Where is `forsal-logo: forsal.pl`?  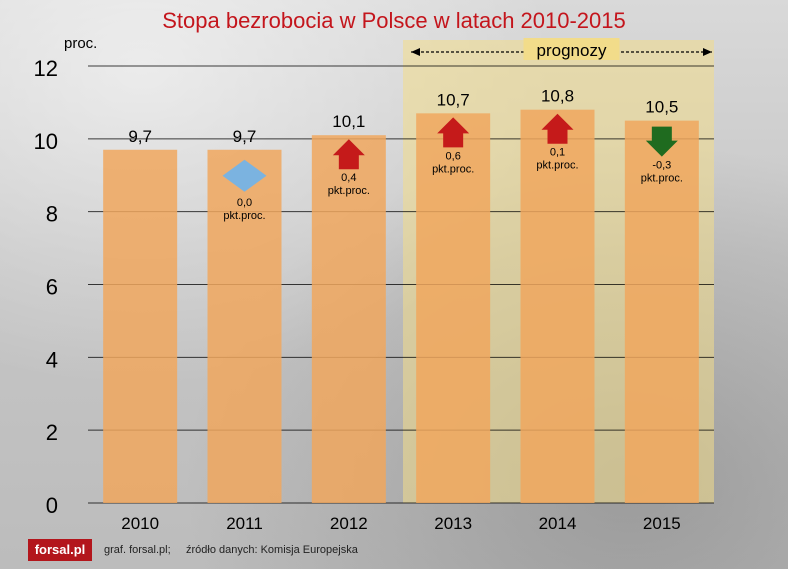 forsal-logo: forsal.pl is located at coordinates (60, 550).